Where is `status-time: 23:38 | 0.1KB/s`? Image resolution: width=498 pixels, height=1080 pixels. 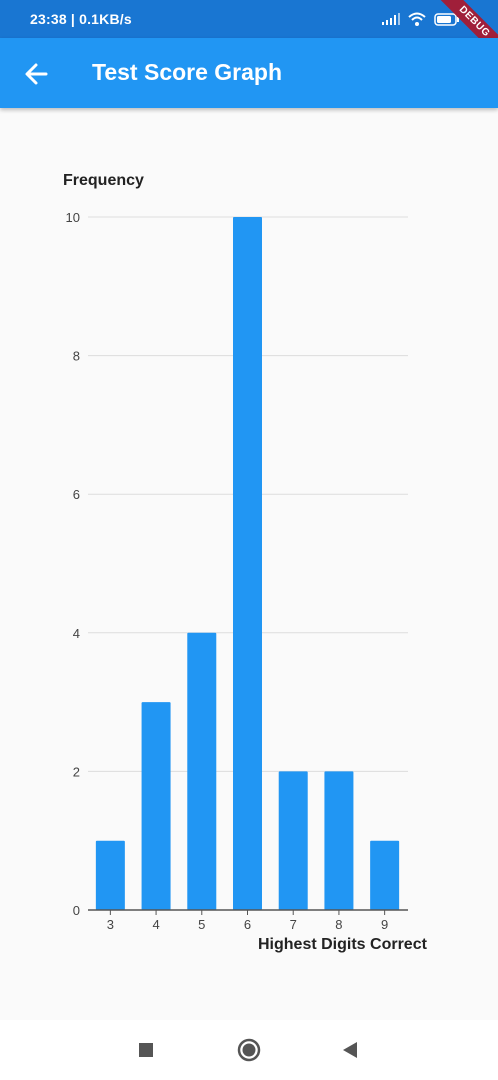
status-time: 23:38 | 0.1KB/s is located at coordinates (81, 19).